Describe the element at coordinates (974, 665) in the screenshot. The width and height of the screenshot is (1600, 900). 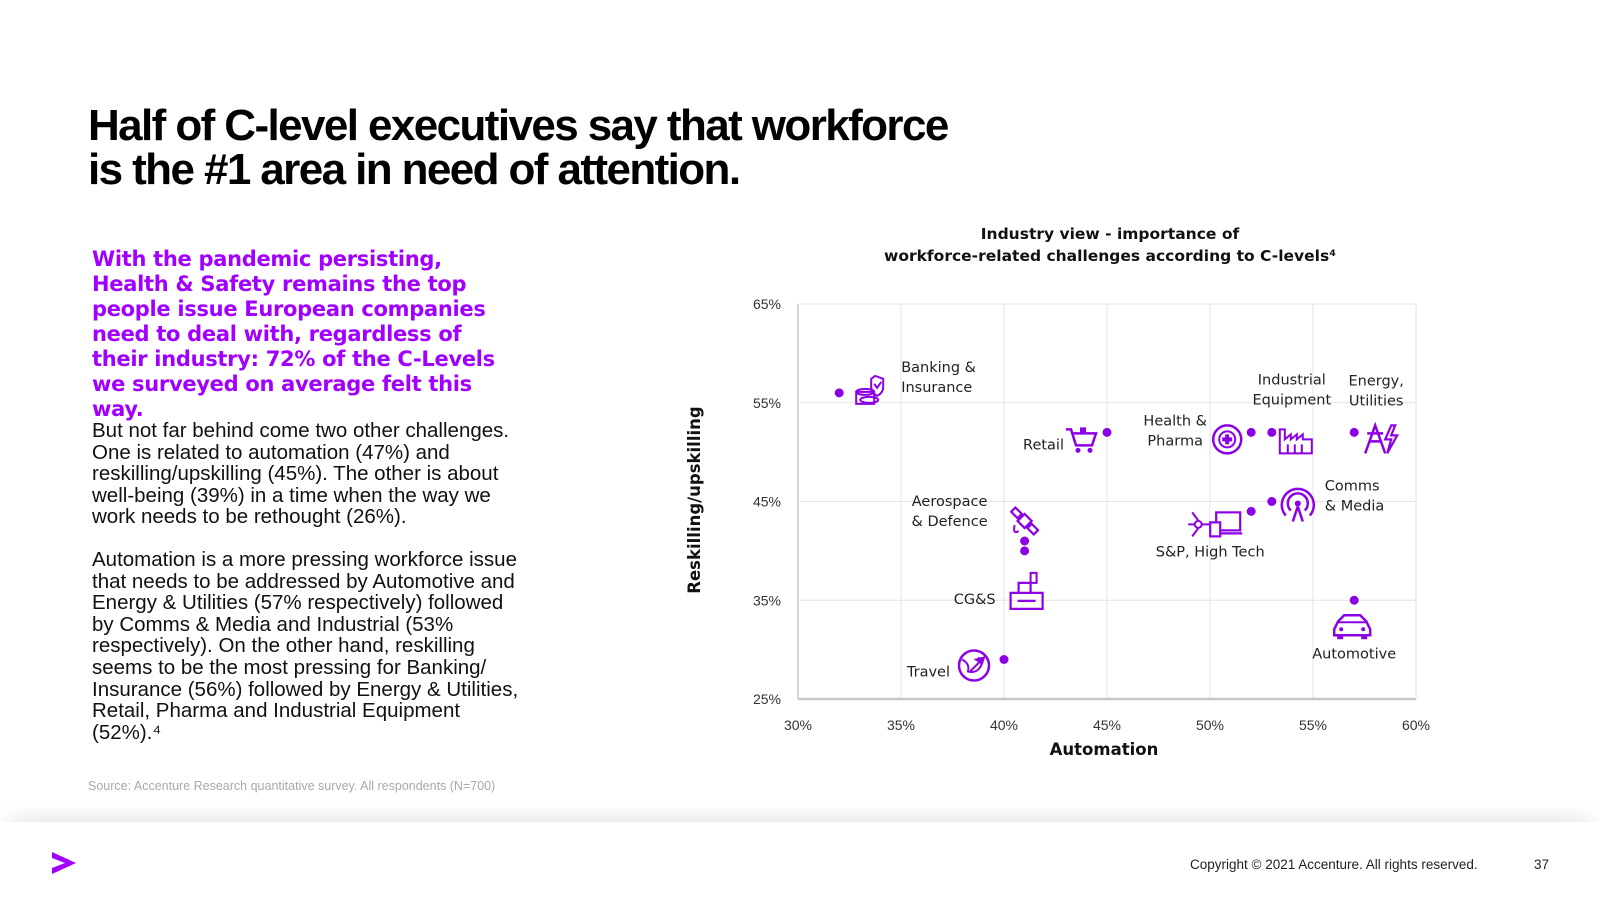
I see `globe-plane-icon` at that location.